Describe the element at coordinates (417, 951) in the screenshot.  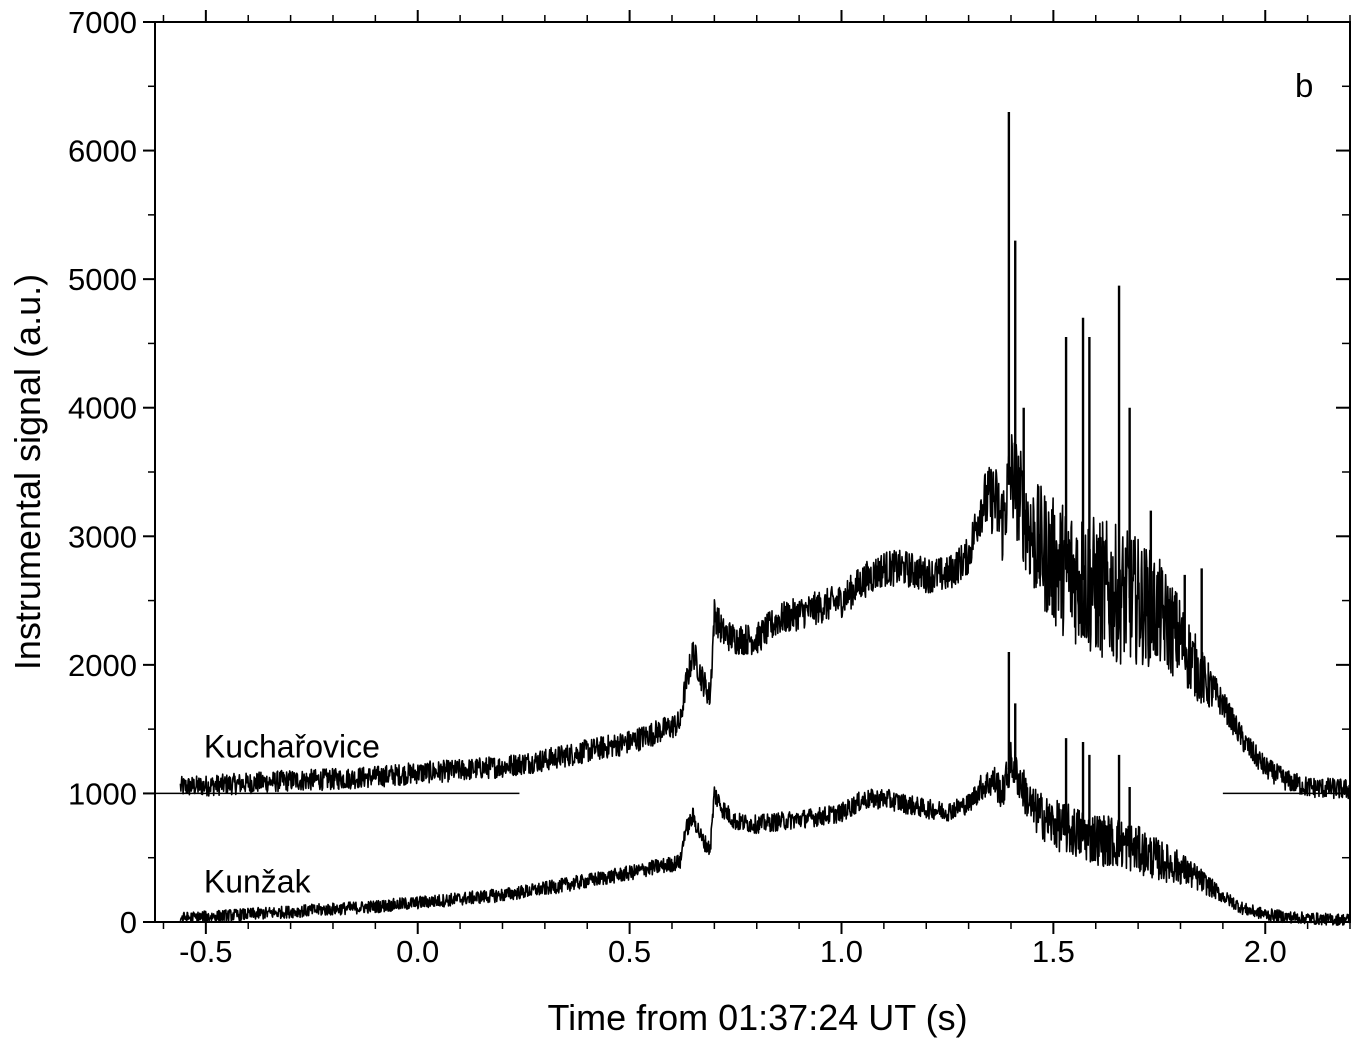
I see `x-tick-label: 0.0` at that location.